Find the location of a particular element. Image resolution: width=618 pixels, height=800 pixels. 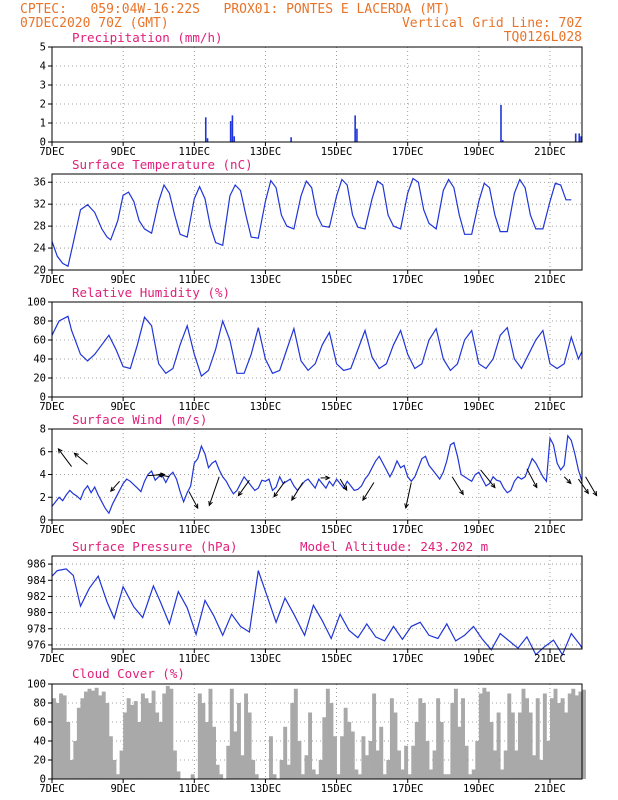

header-date: 07DEC2020 70Z (GMT) is located at coordinates (94, 23).